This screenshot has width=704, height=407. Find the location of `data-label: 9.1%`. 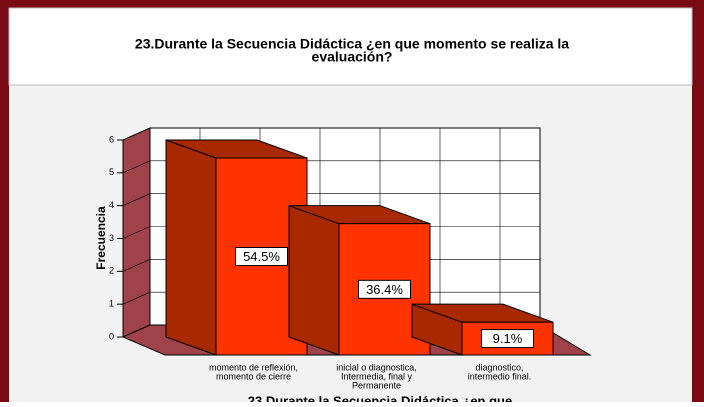

data-label: 9.1% is located at coordinates (508, 338).